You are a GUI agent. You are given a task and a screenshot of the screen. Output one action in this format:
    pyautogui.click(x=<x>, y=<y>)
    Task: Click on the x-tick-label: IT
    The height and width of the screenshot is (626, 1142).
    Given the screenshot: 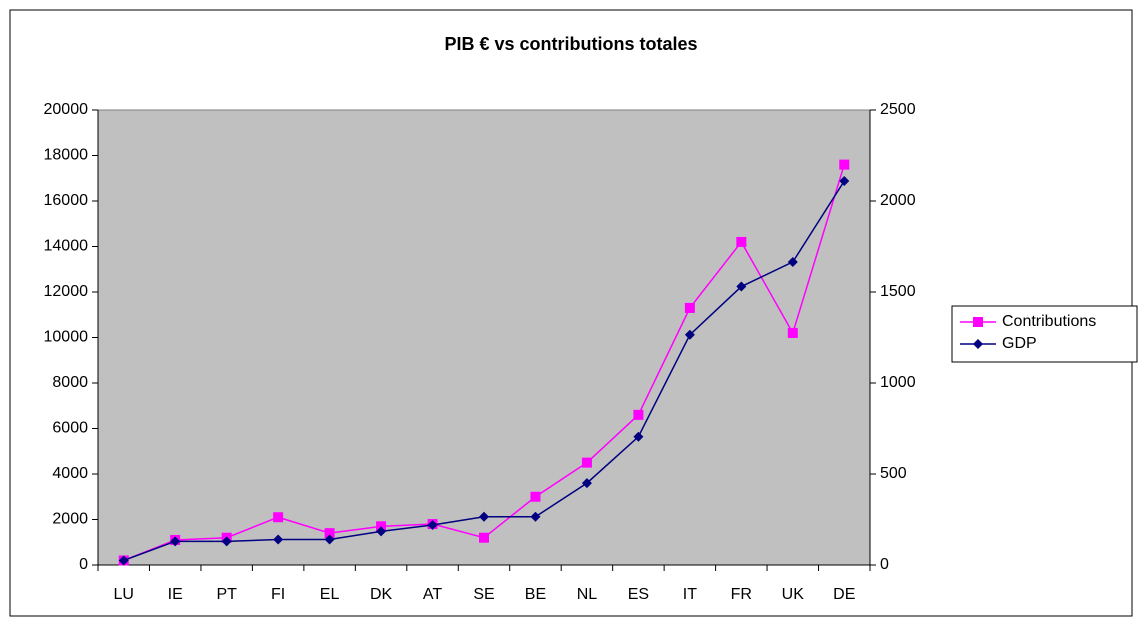 What is the action you would take?
    pyautogui.click(x=690, y=594)
    